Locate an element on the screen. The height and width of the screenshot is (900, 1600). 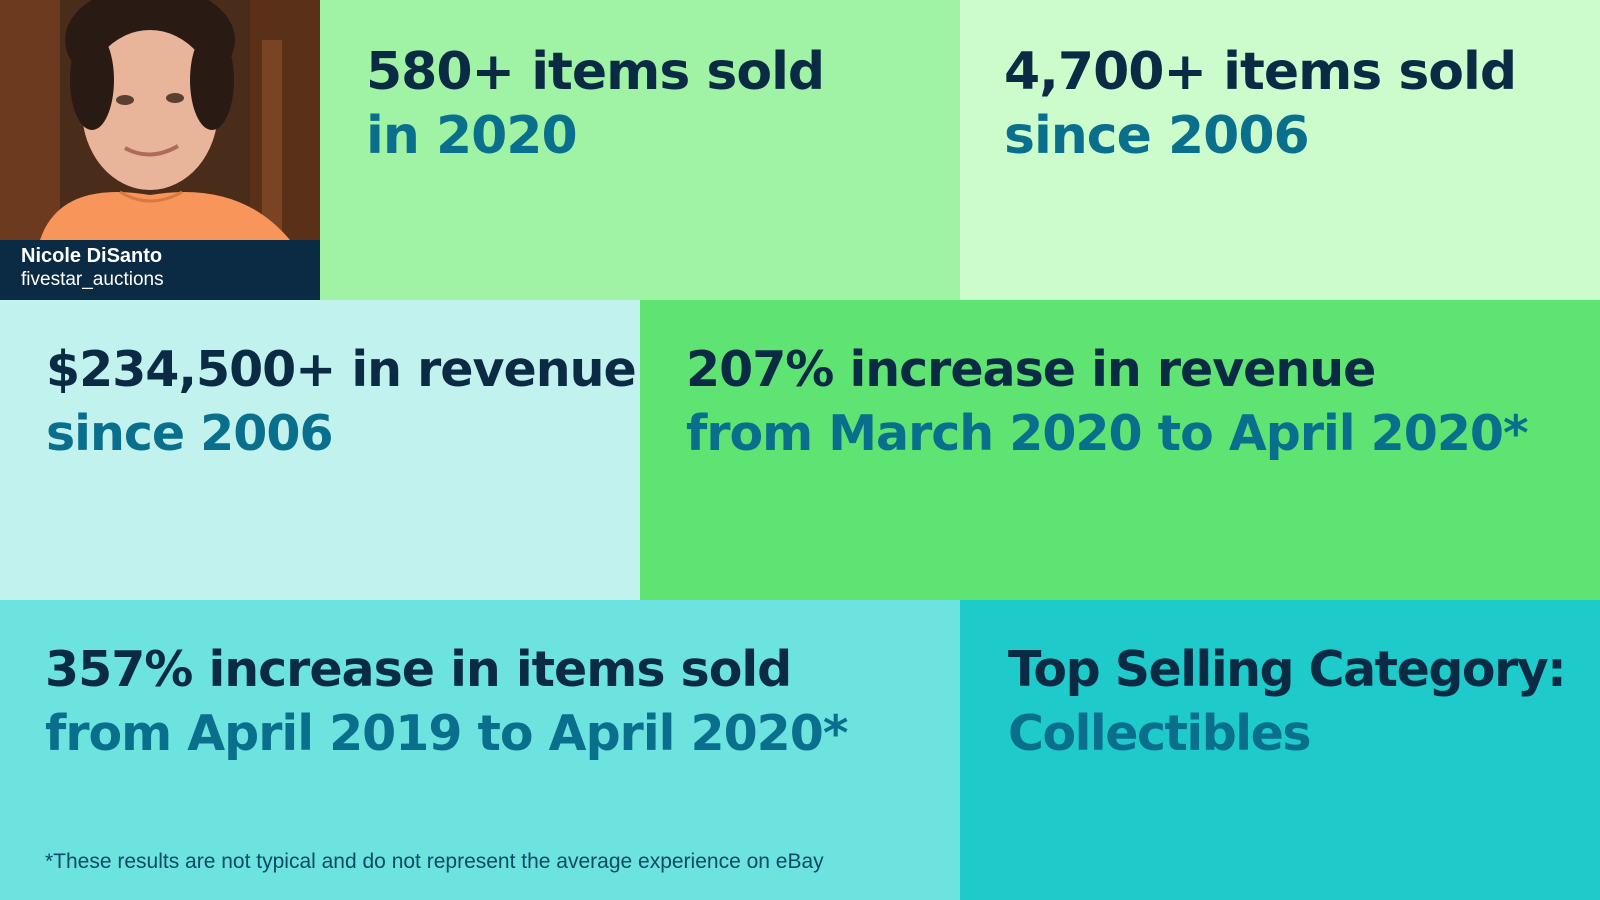
seller-photo-card: Nicole DiSanto fivestar_auctions is located at coordinates (160, 150).